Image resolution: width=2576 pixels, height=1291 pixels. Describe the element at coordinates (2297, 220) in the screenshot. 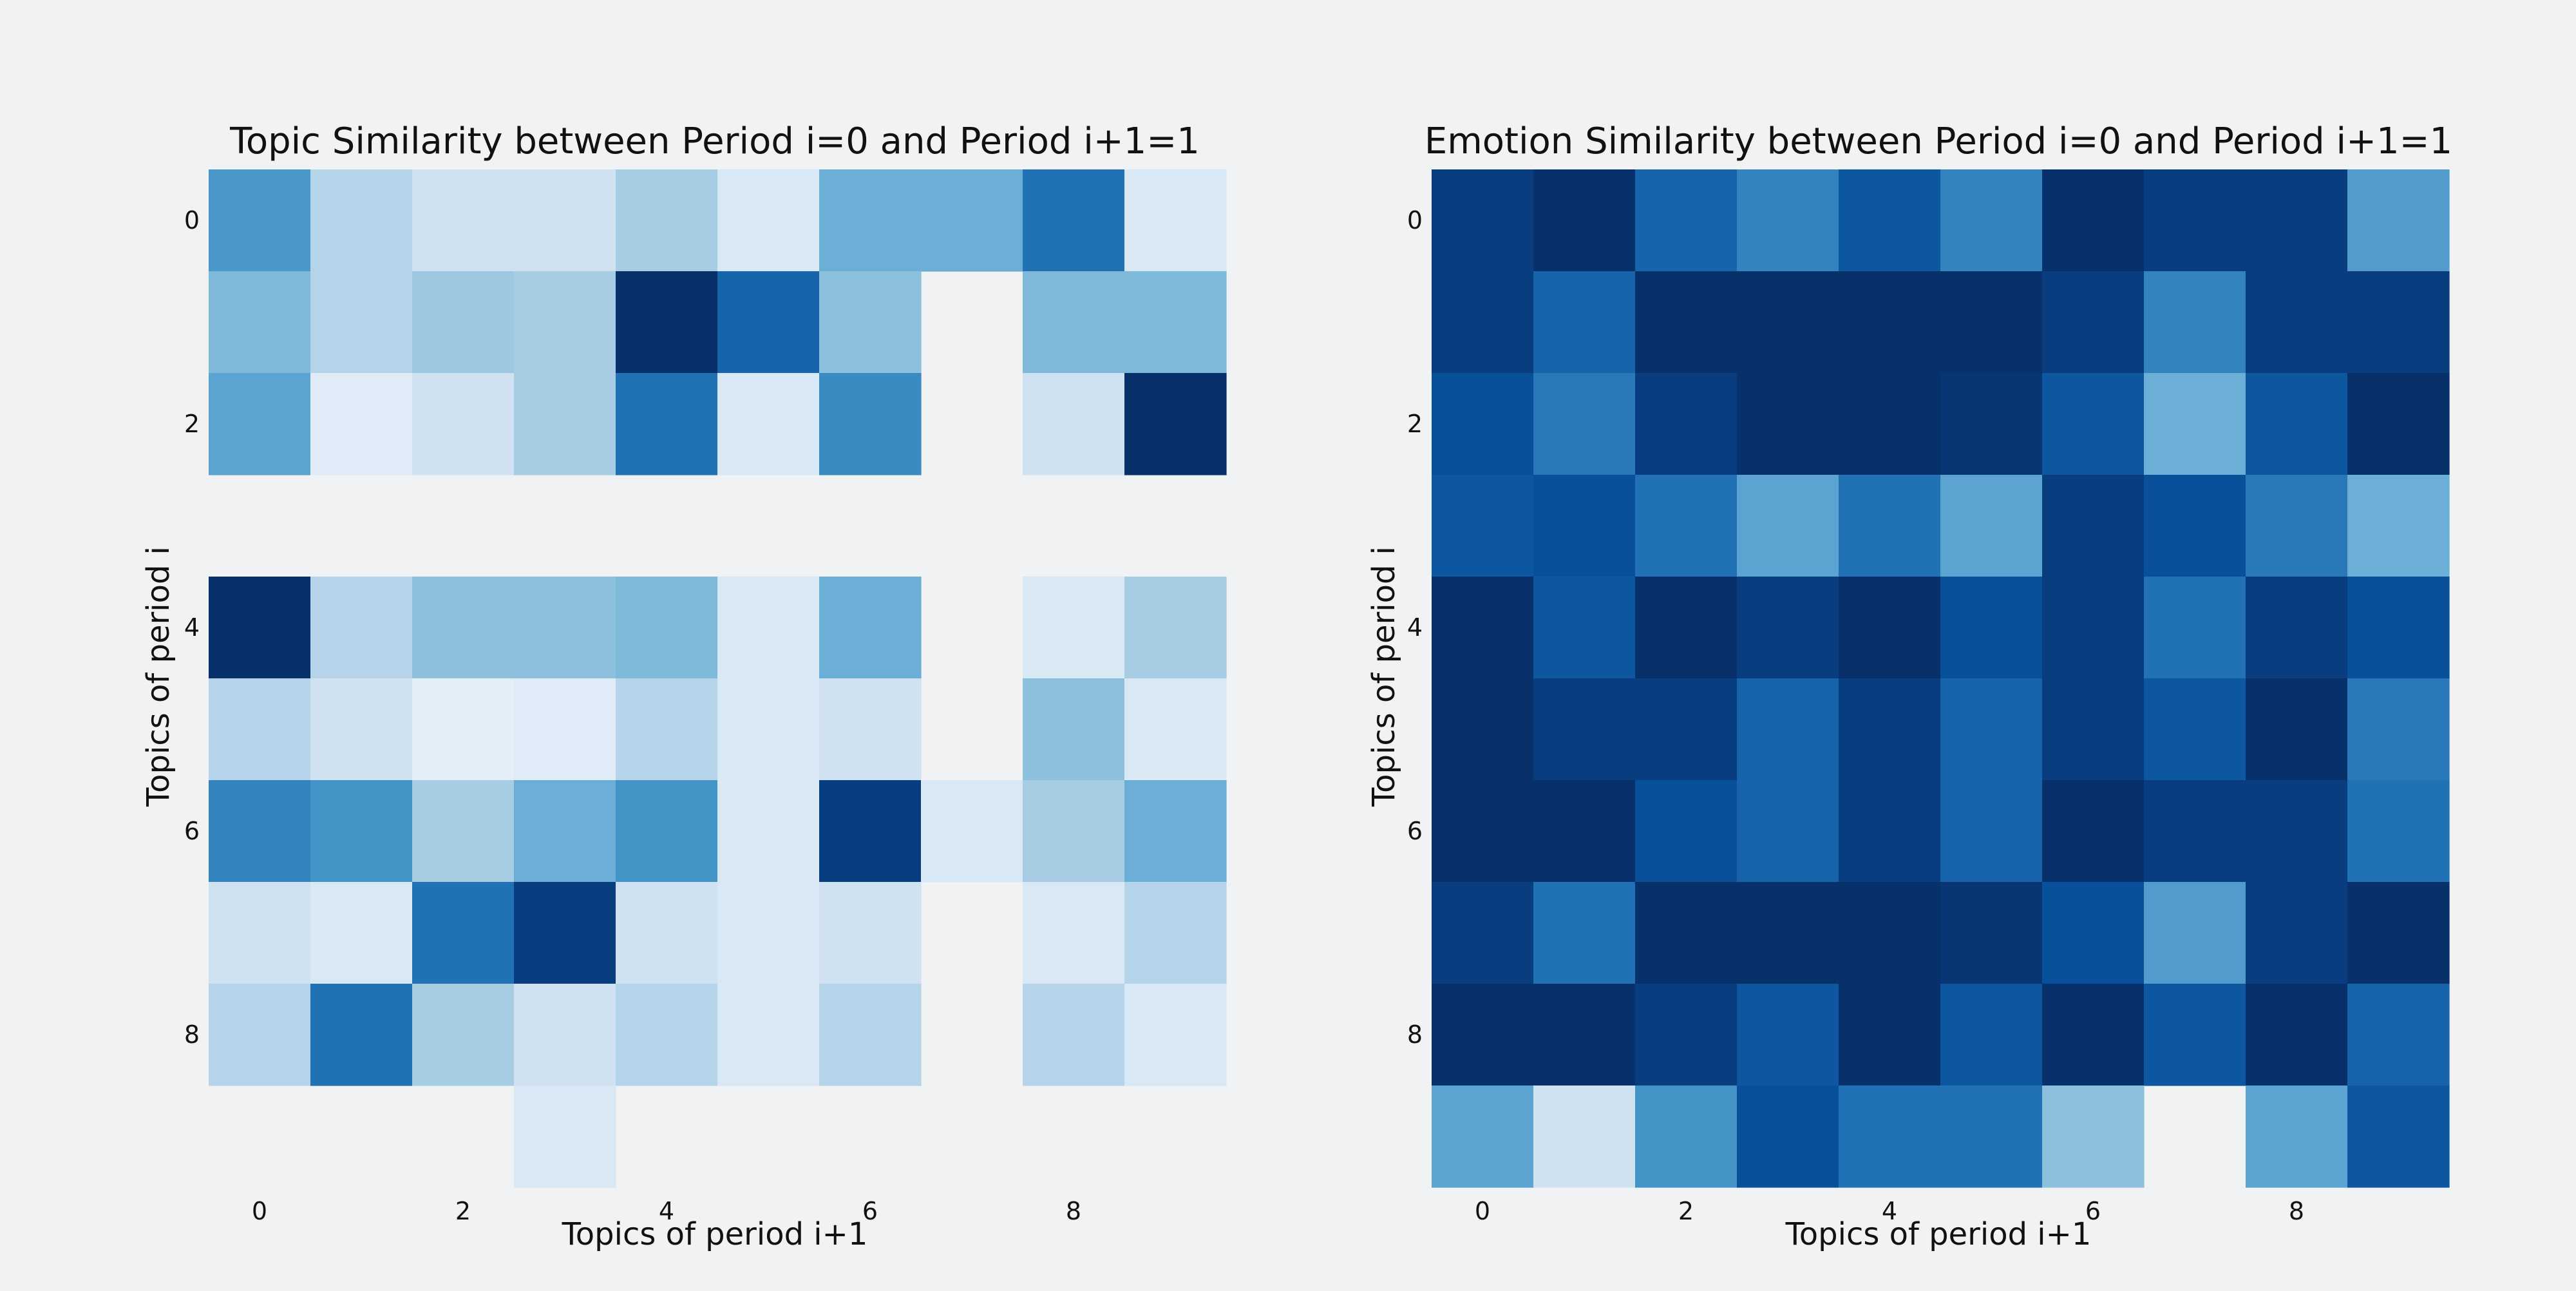

I see `emotion-heatmap-cell-r0-c8` at that location.